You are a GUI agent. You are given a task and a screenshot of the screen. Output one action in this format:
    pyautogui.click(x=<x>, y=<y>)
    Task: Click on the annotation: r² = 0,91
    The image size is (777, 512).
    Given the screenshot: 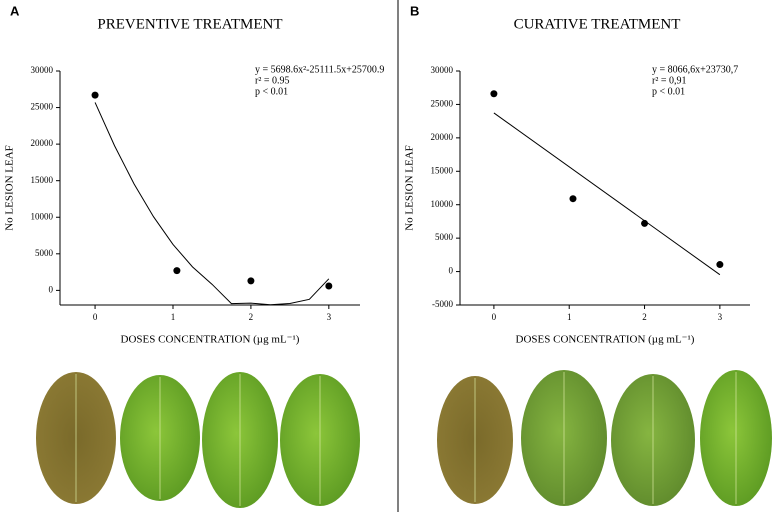 What is the action you would take?
    pyautogui.click(x=669, y=80)
    